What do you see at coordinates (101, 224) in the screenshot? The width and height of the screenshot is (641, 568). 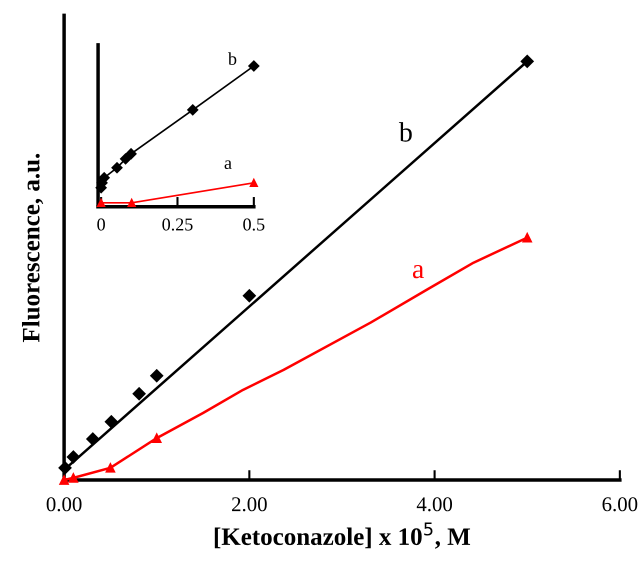 I see `x-tick-label: 0` at bounding box center [101, 224].